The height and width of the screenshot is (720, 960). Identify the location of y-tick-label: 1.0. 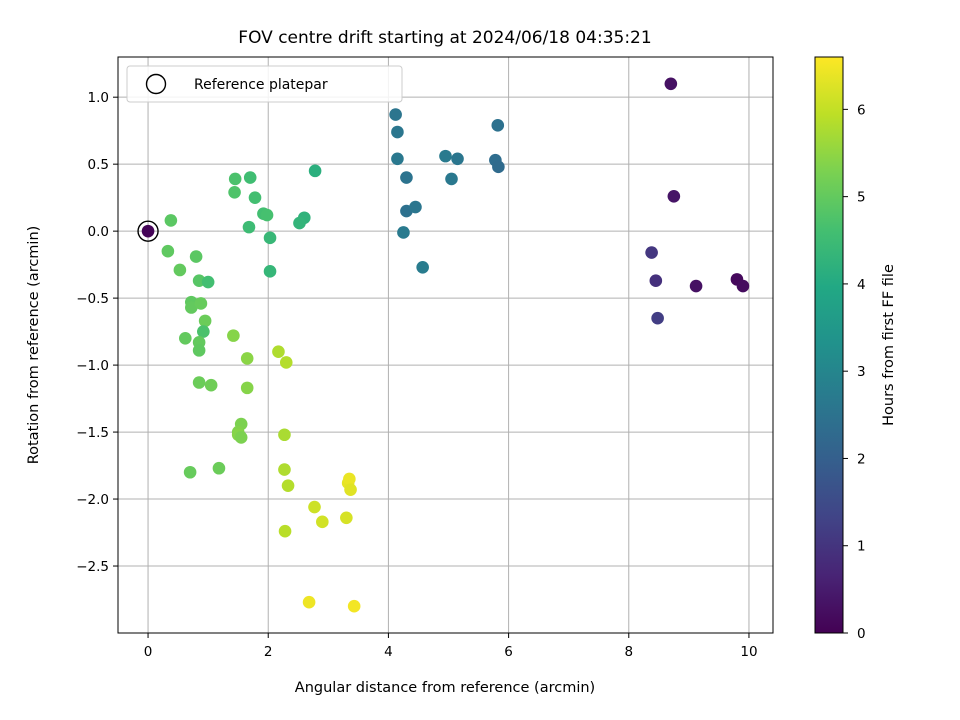
(98, 98).